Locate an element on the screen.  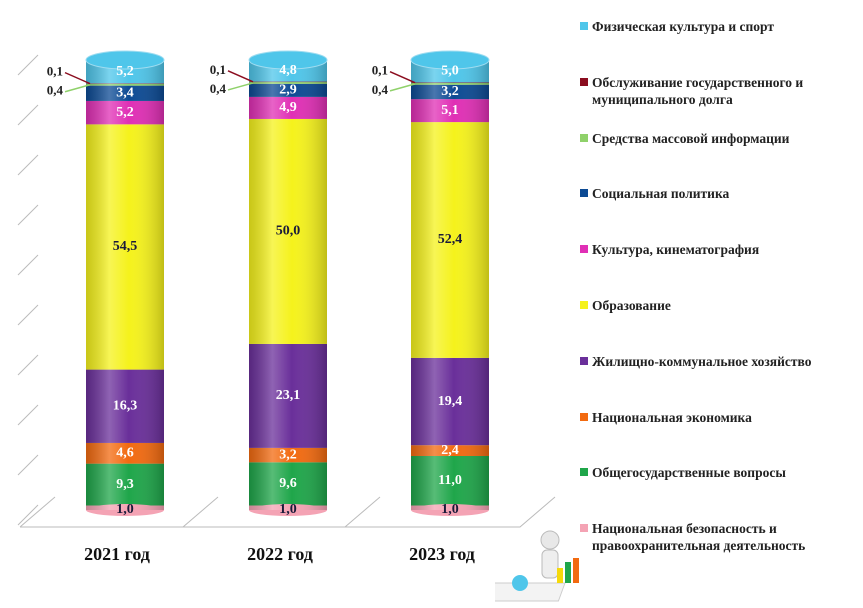
legend-item: Культура, кинематография is located at coordinates (719, 249).